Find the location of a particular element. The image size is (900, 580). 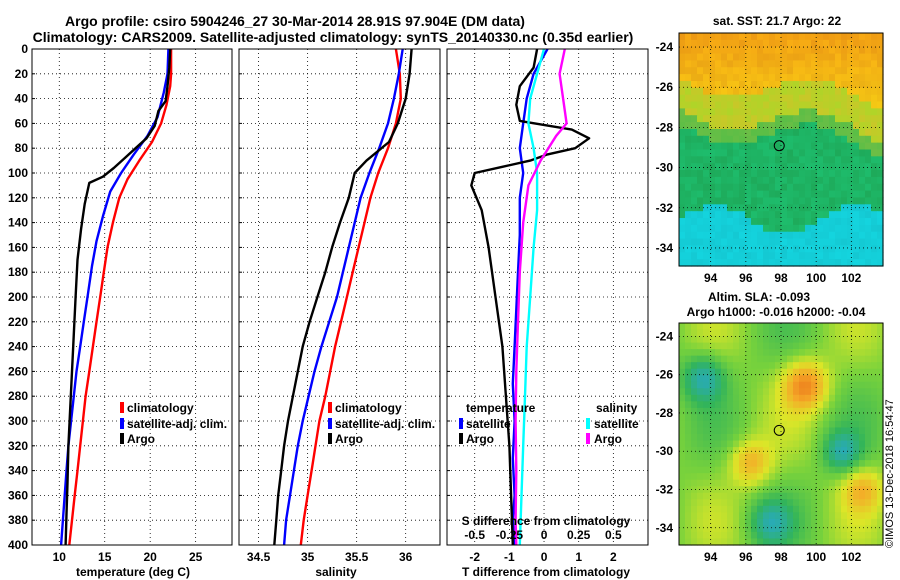

temperature-tick-labels: 10 15 20 25 is located at coordinates (128, 557).